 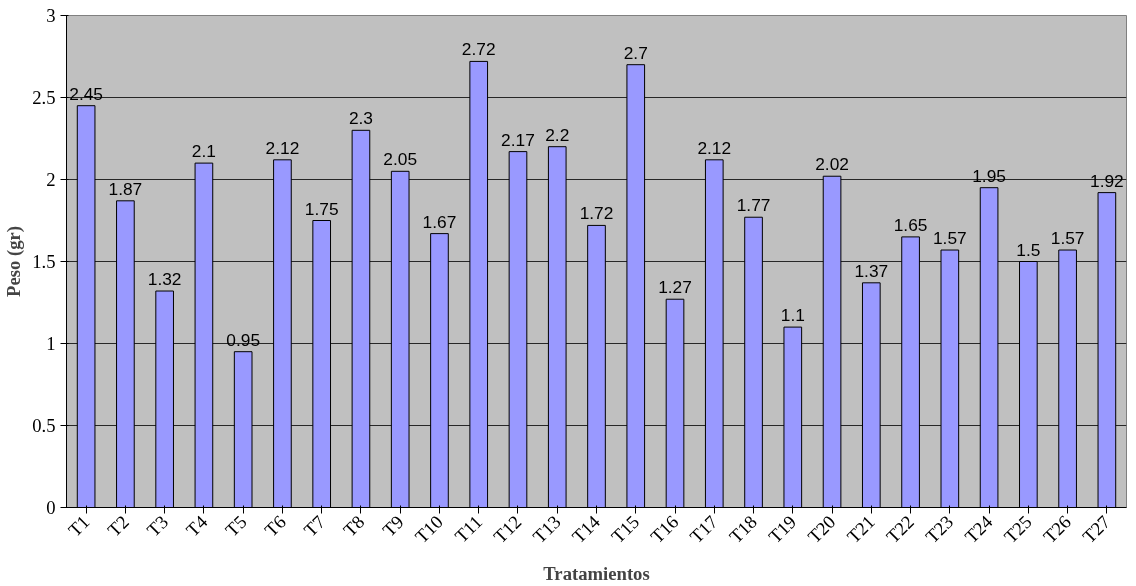 I want to click on x-tick-label: T22, so click(x=900, y=529).